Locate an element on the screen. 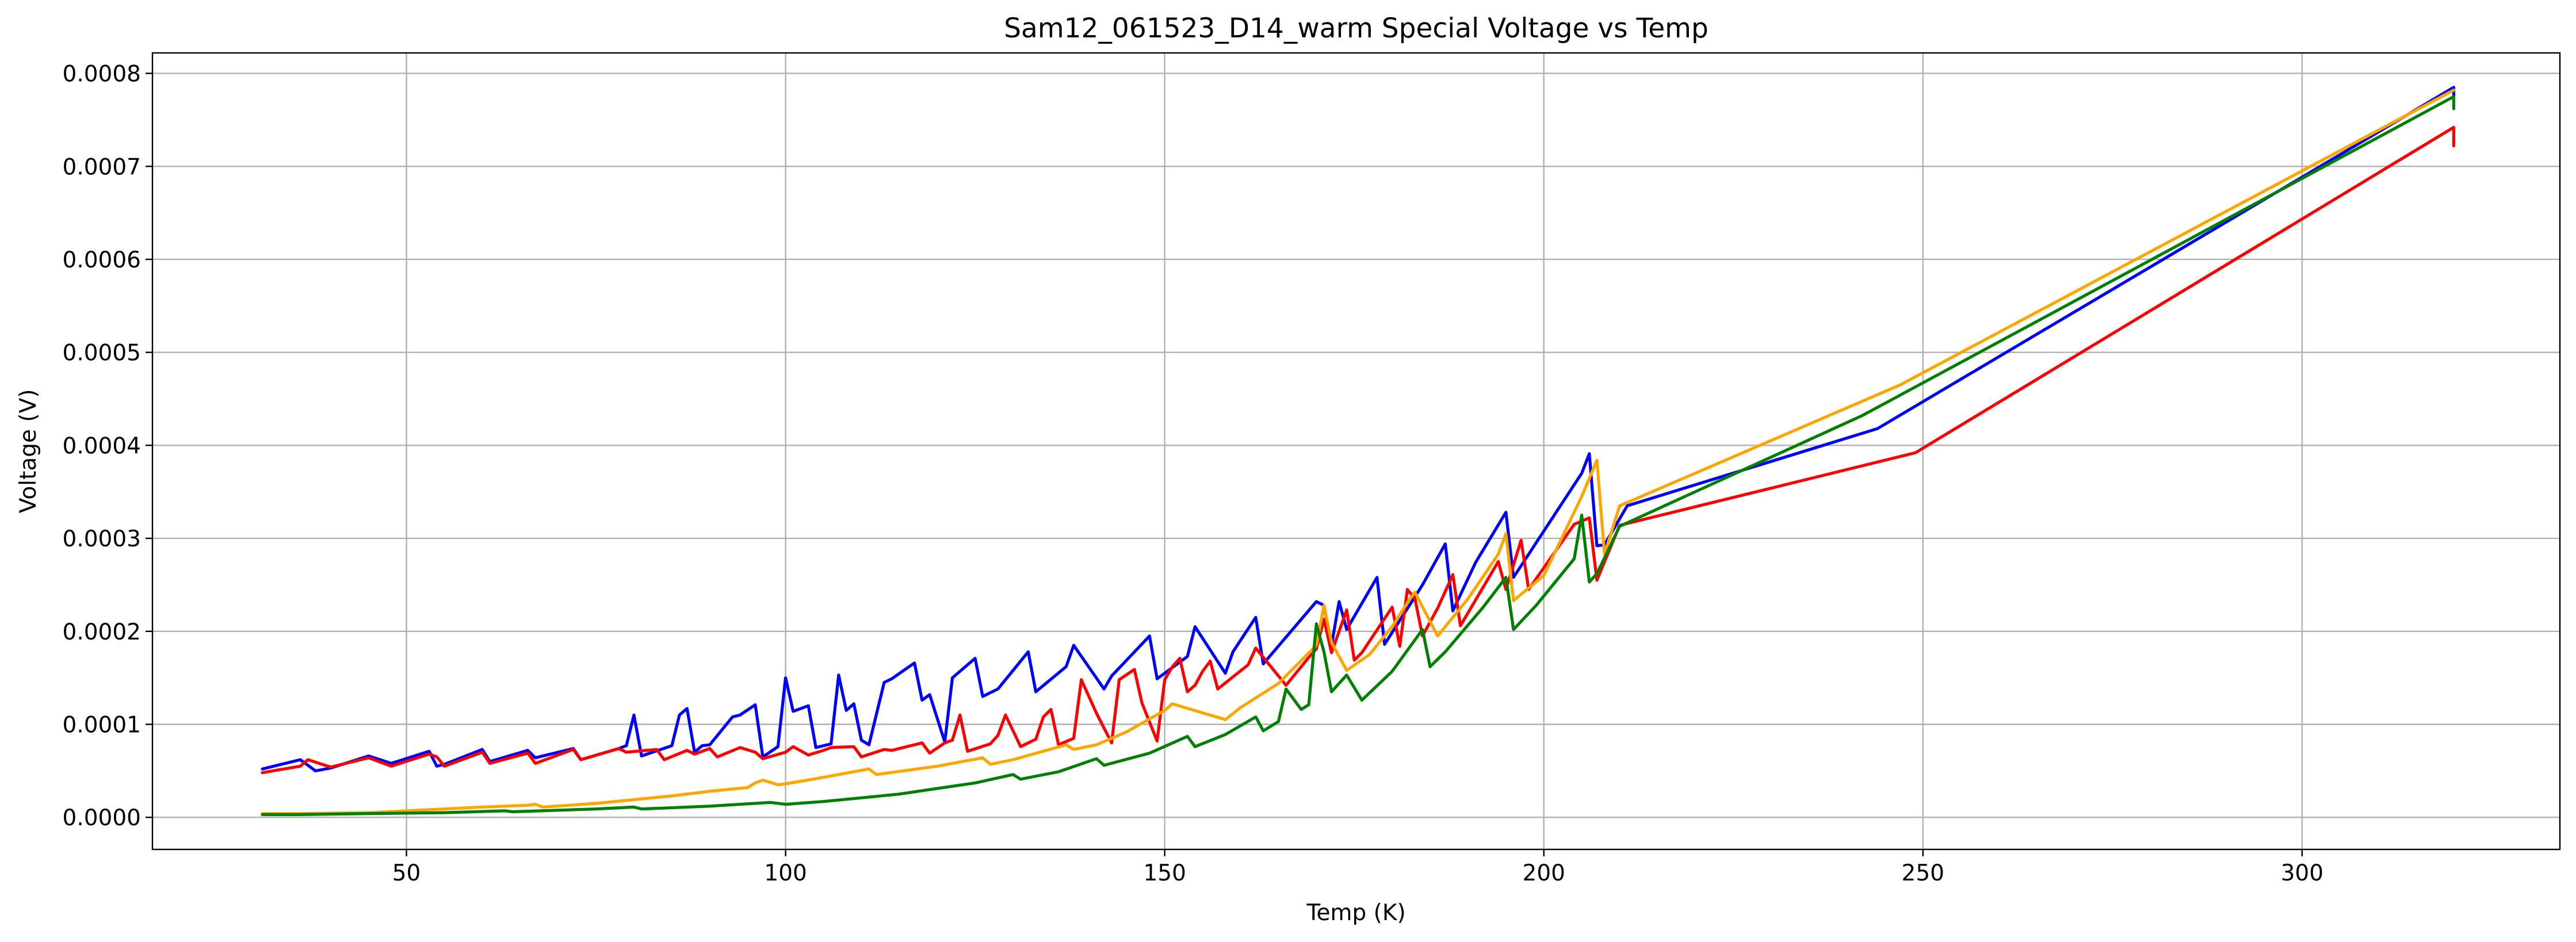  y-tick-label: 0.0008 is located at coordinates (102, 74).